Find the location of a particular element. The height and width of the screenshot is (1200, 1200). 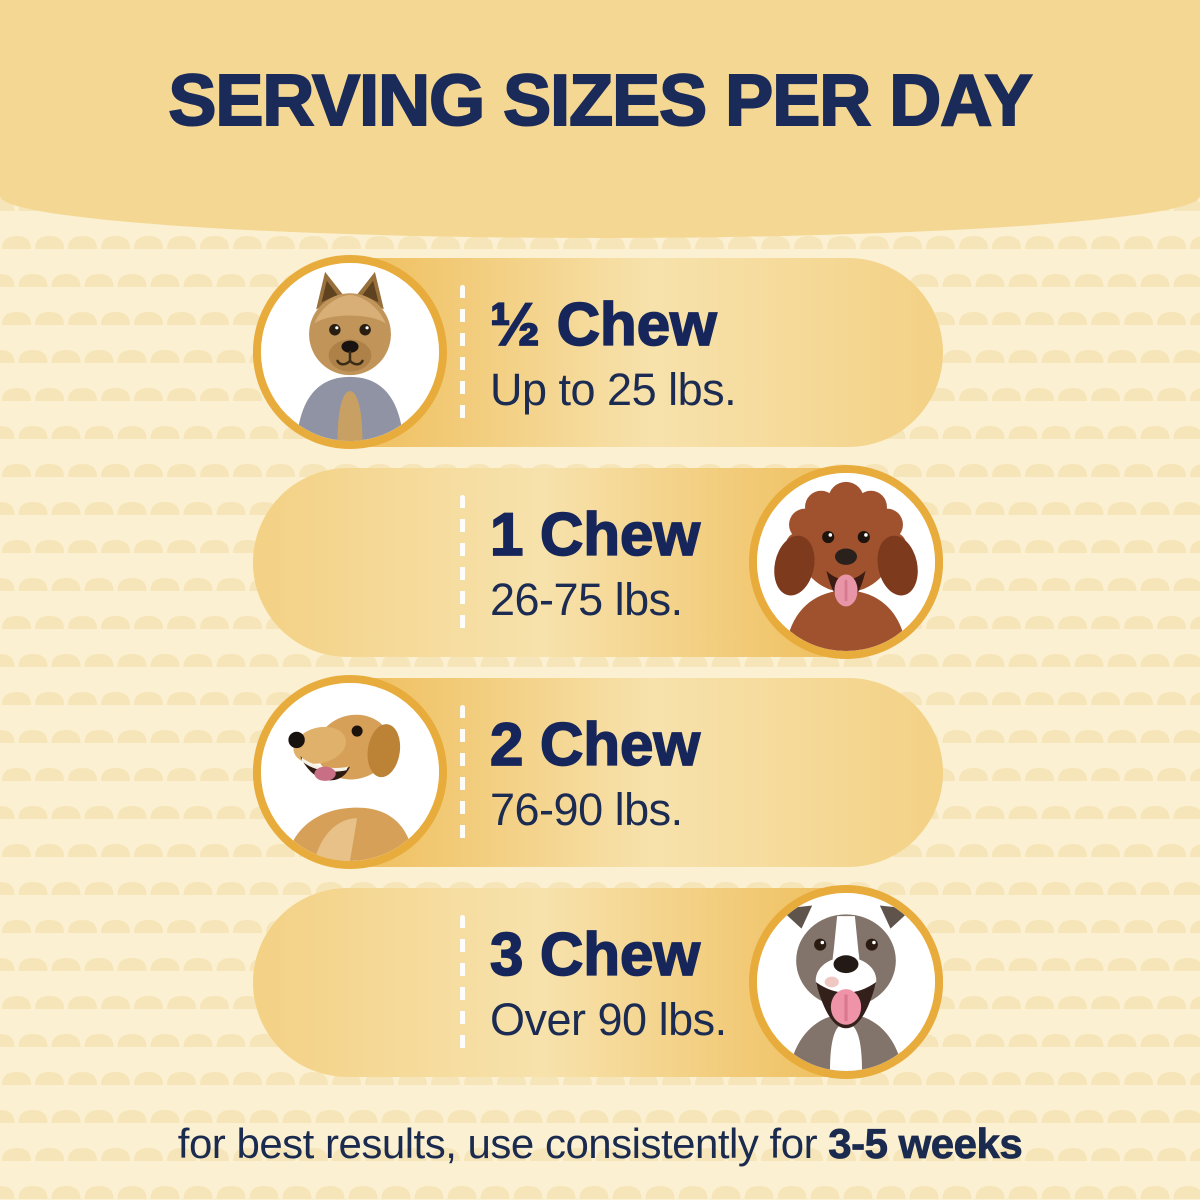

pitbull-illustration is located at coordinates (846, 982).